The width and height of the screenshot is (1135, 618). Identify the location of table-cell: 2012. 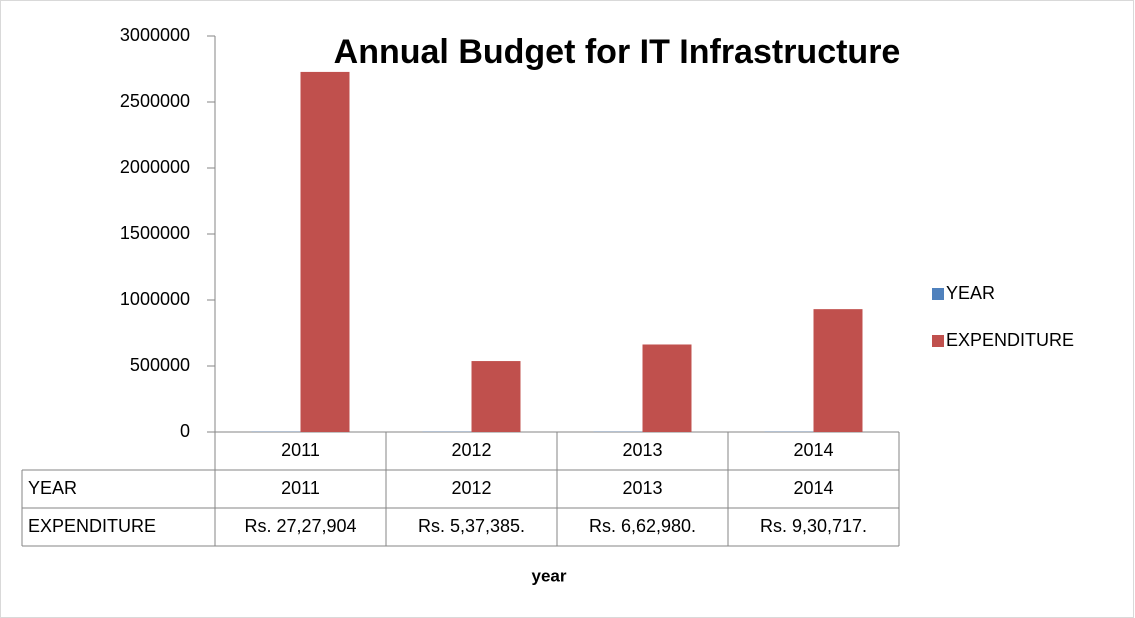
(471, 488).